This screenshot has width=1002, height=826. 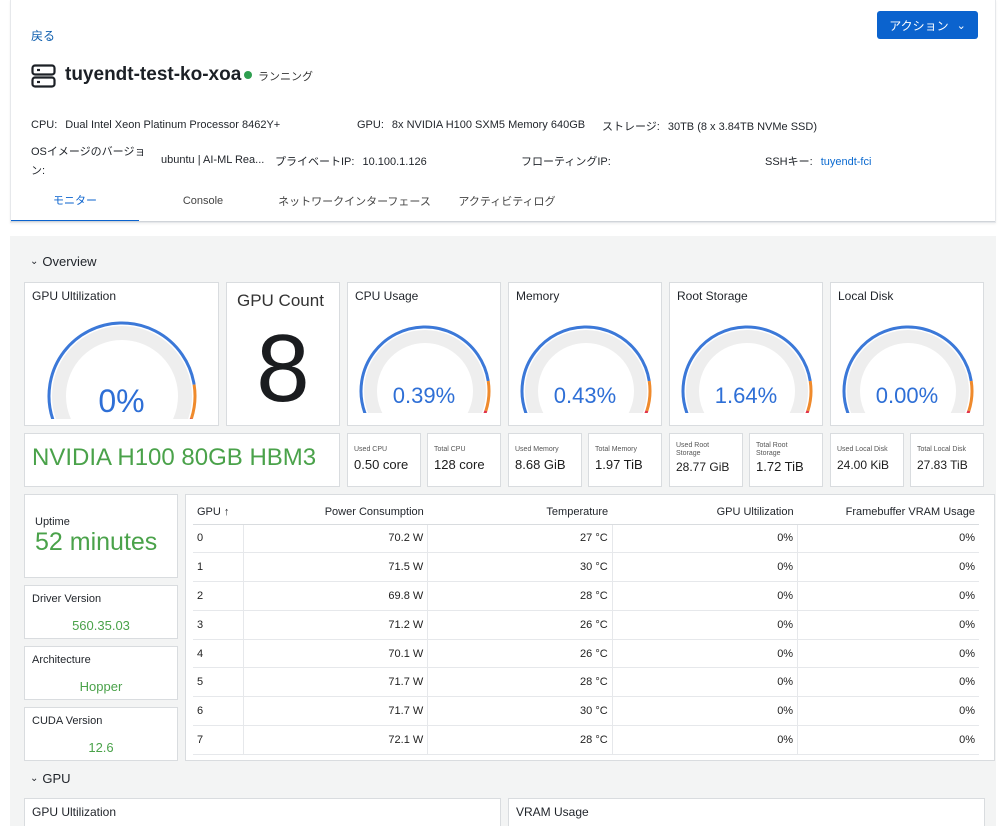 What do you see at coordinates (218, 740) in the screenshot?
I see `gpu-index-cell: 7` at bounding box center [218, 740].